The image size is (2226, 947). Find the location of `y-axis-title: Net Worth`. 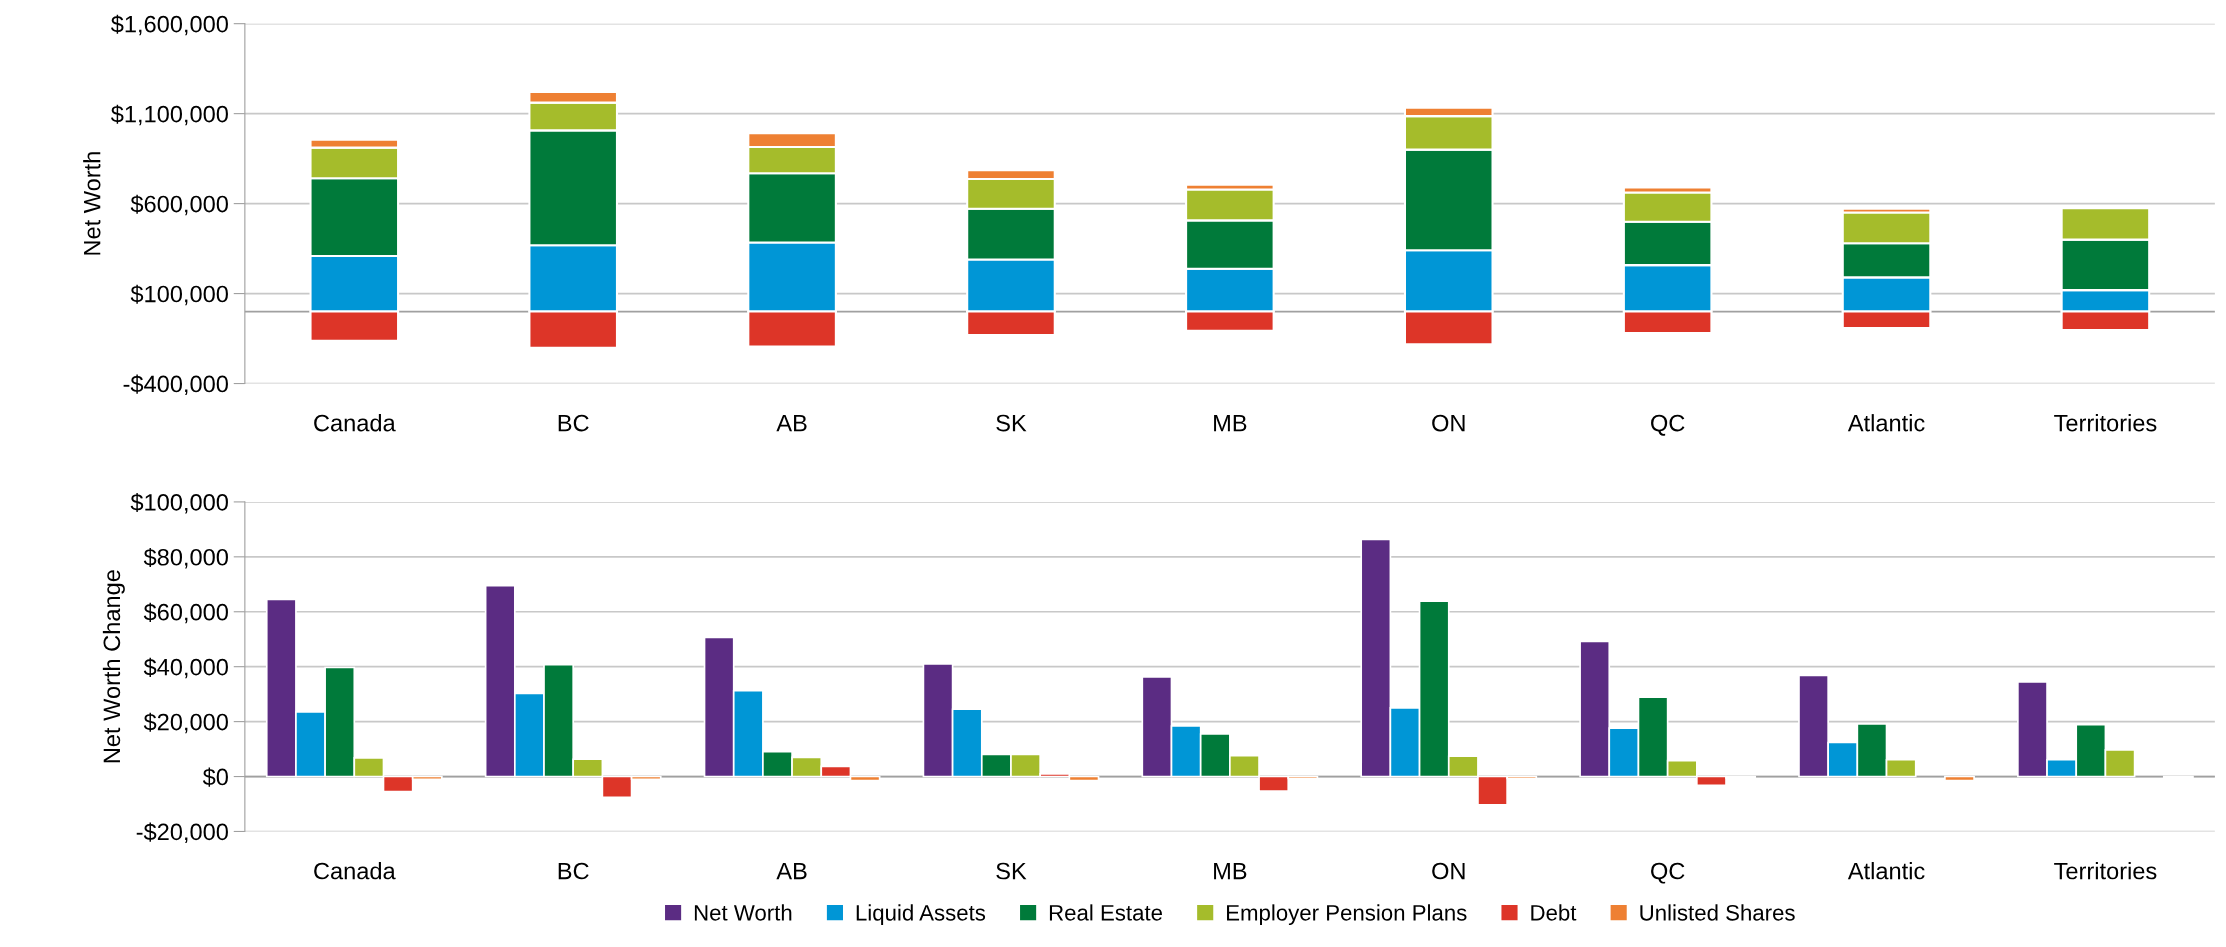

y-axis-title: Net Worth is located at coordinates (92, 203).